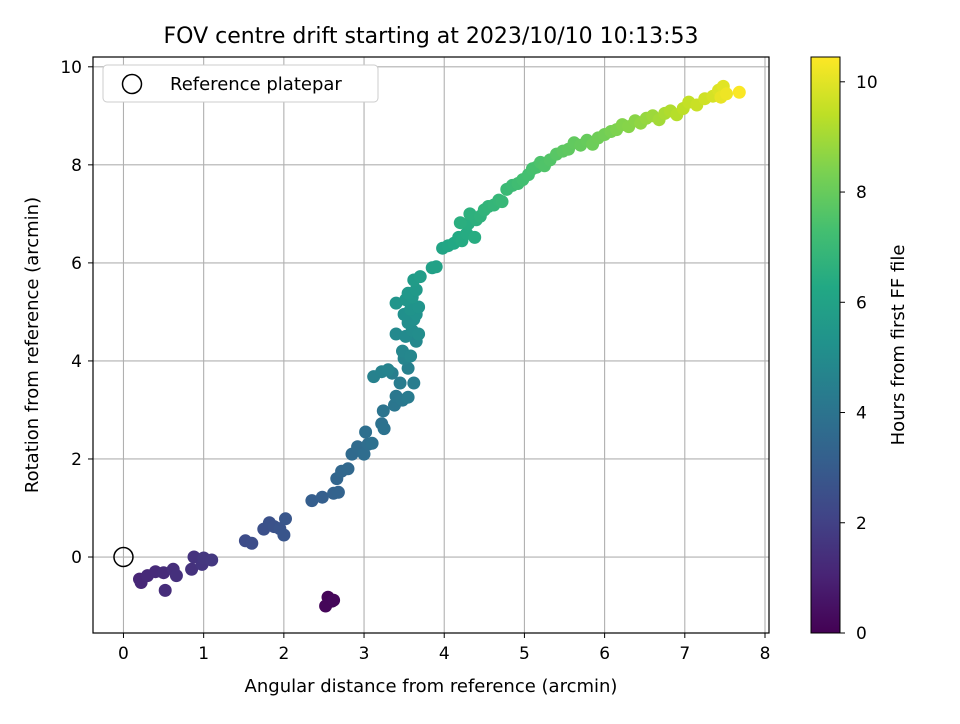 This screenshot has width=960, height=724. I want to click on x-tick-label: 8, so click(765, 654).